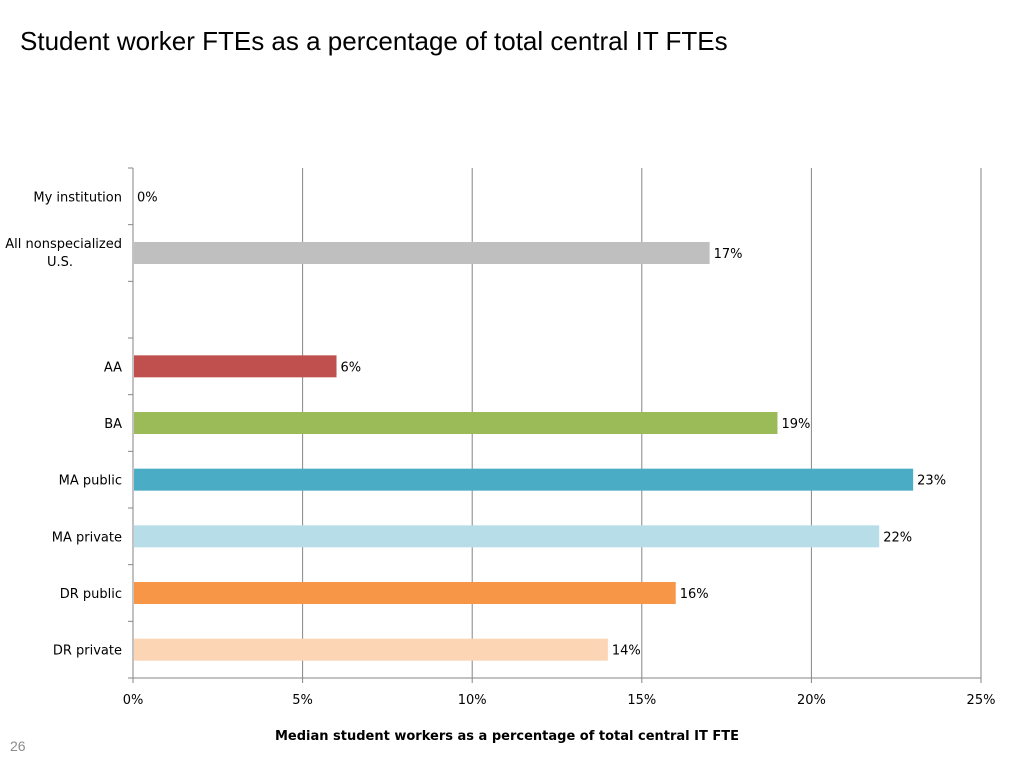 Image resolution: width=1024 pixels, height=768 pixels. What do you see at coordinates (472, 700) in the screenshot?
I see `x-tick-label: 10%` at bounding box center [472, 700].